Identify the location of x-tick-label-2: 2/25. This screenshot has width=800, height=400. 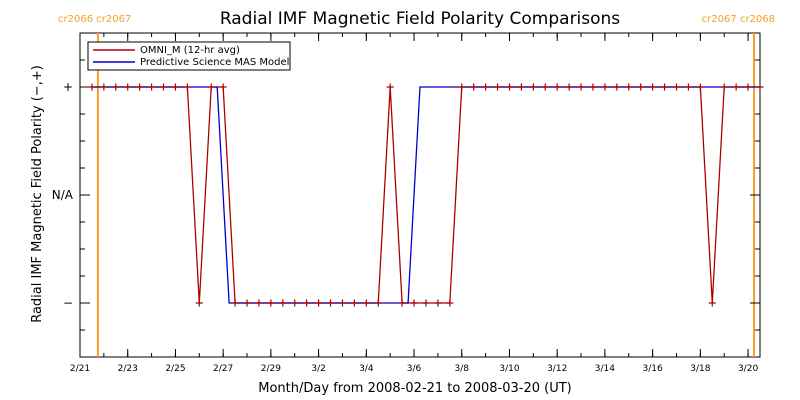
(175, 369).